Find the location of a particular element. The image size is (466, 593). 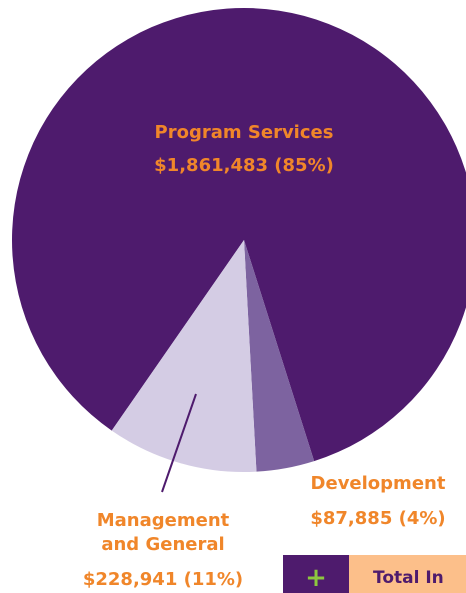

slice-label: Development $87,885 (4%) is located at coordinates (377, 501).